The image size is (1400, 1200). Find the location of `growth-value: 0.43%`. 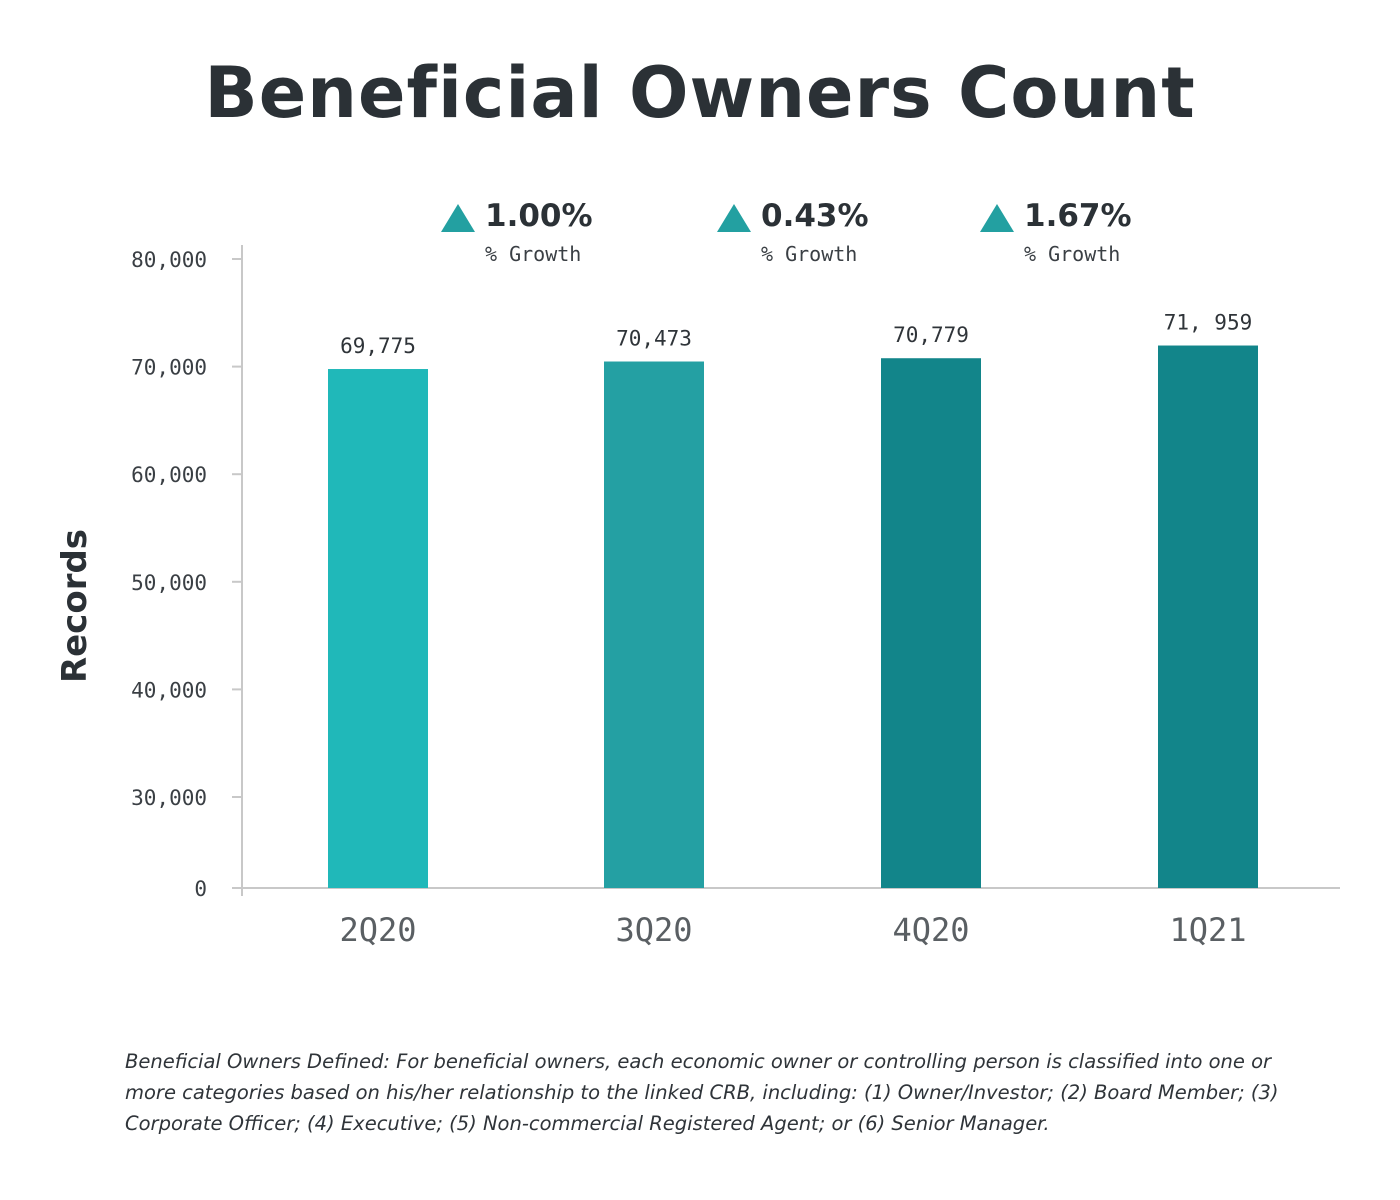

growth-value: 0.43% is located at coordinates (815, 216).